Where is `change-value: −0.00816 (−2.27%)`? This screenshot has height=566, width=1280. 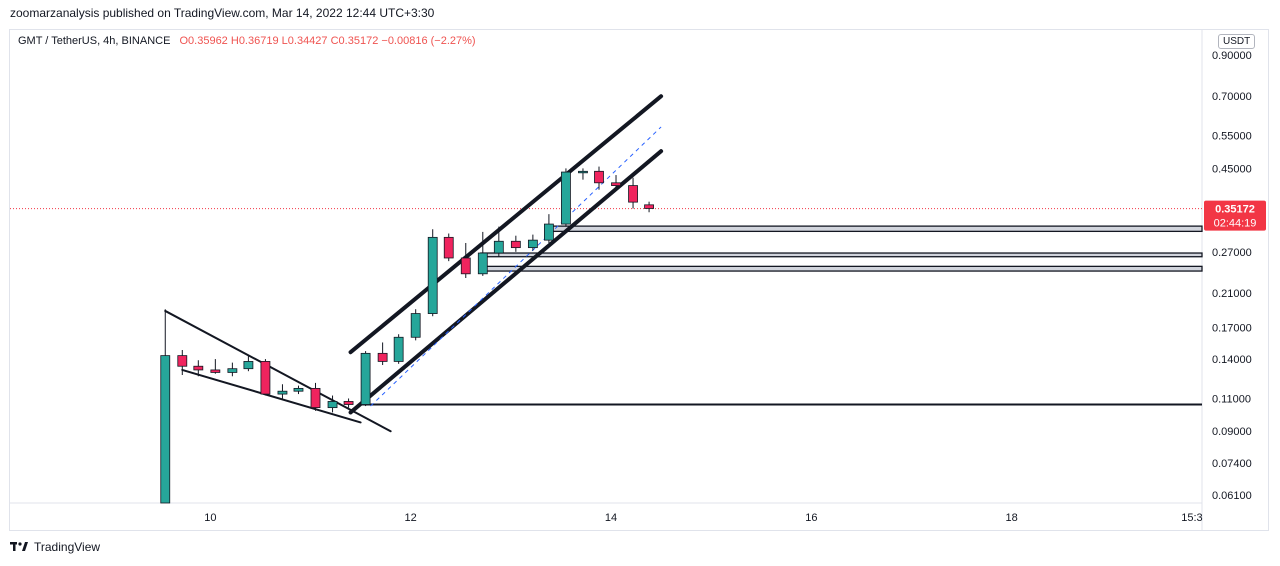 change-value: −0.00816 (−2.27%) is located at coordinates (428, 41).